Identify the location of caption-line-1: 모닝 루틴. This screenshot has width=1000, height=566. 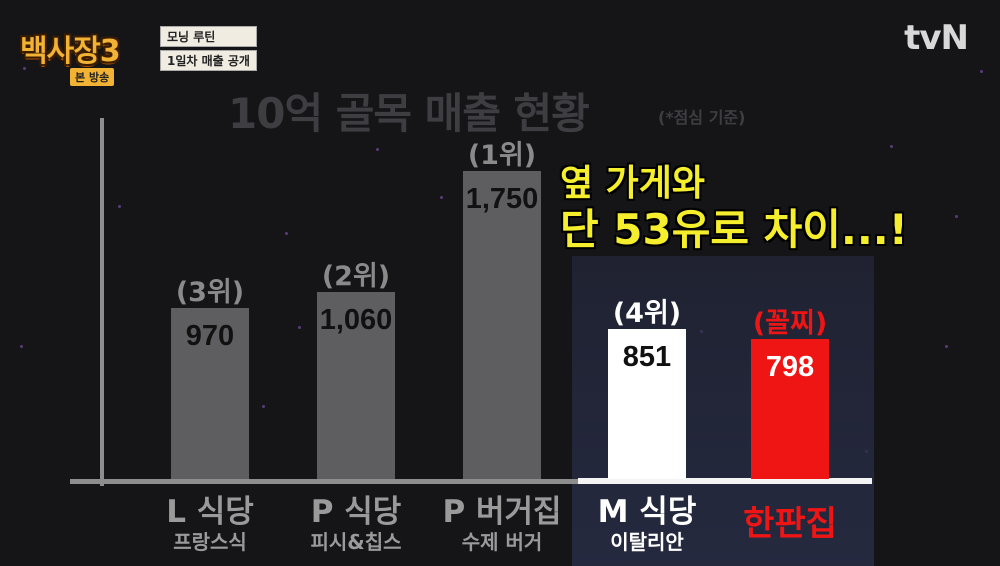
(208, 36).